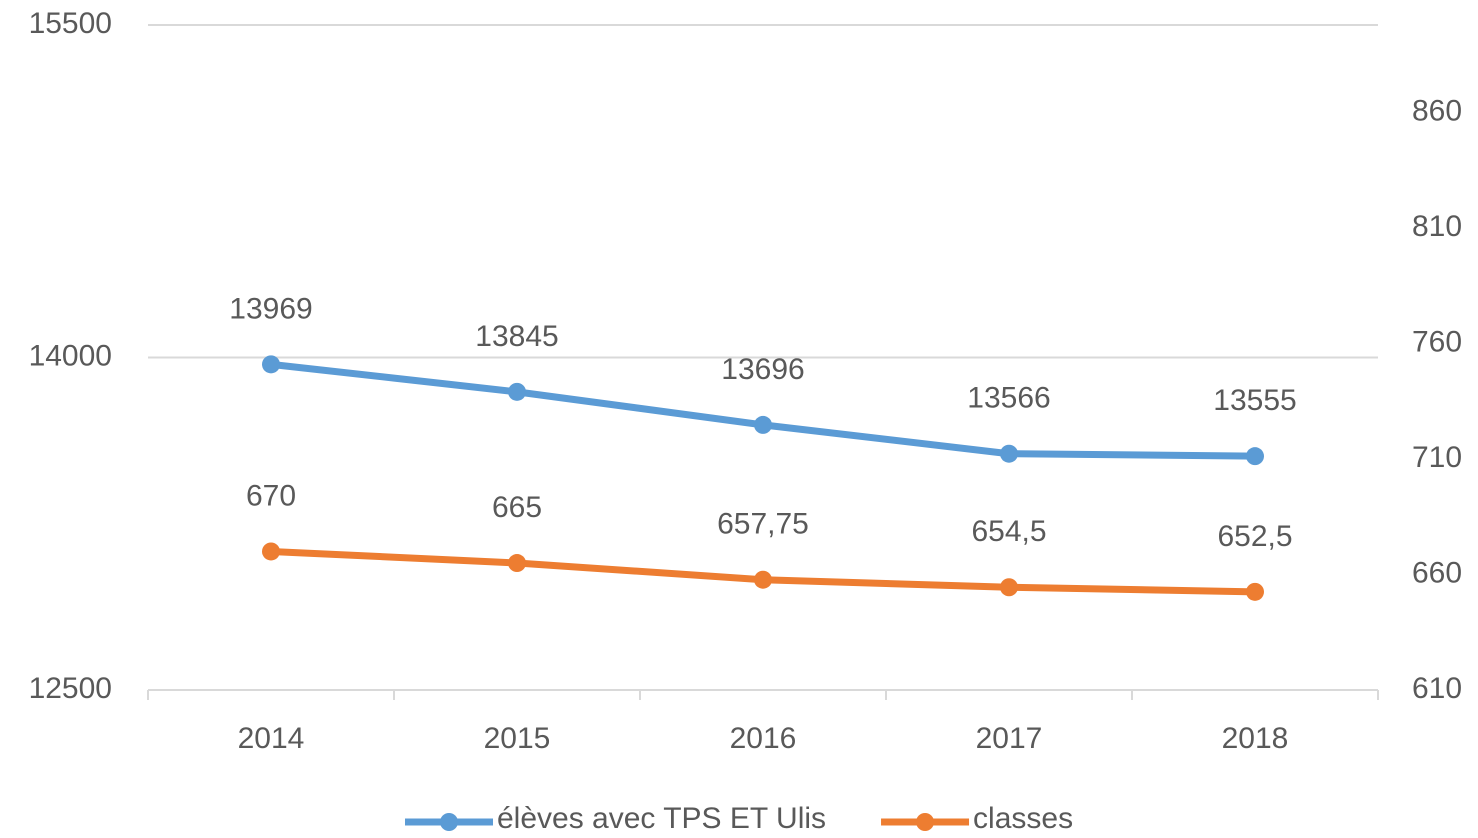 The image size is (1478, 838). I want to click on y2-tick-label: 760, so click(1437, 342).